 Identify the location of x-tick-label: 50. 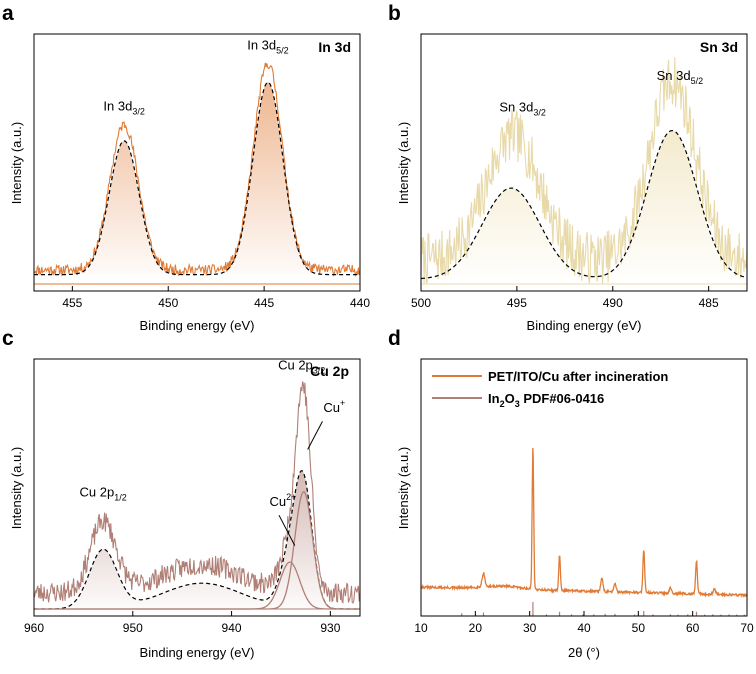
(639, 628).